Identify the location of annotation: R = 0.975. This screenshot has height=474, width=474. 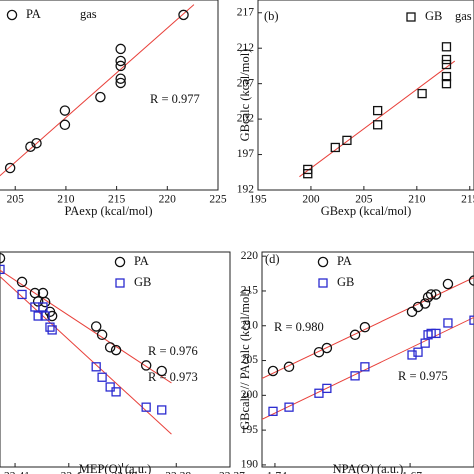
(423, 376).